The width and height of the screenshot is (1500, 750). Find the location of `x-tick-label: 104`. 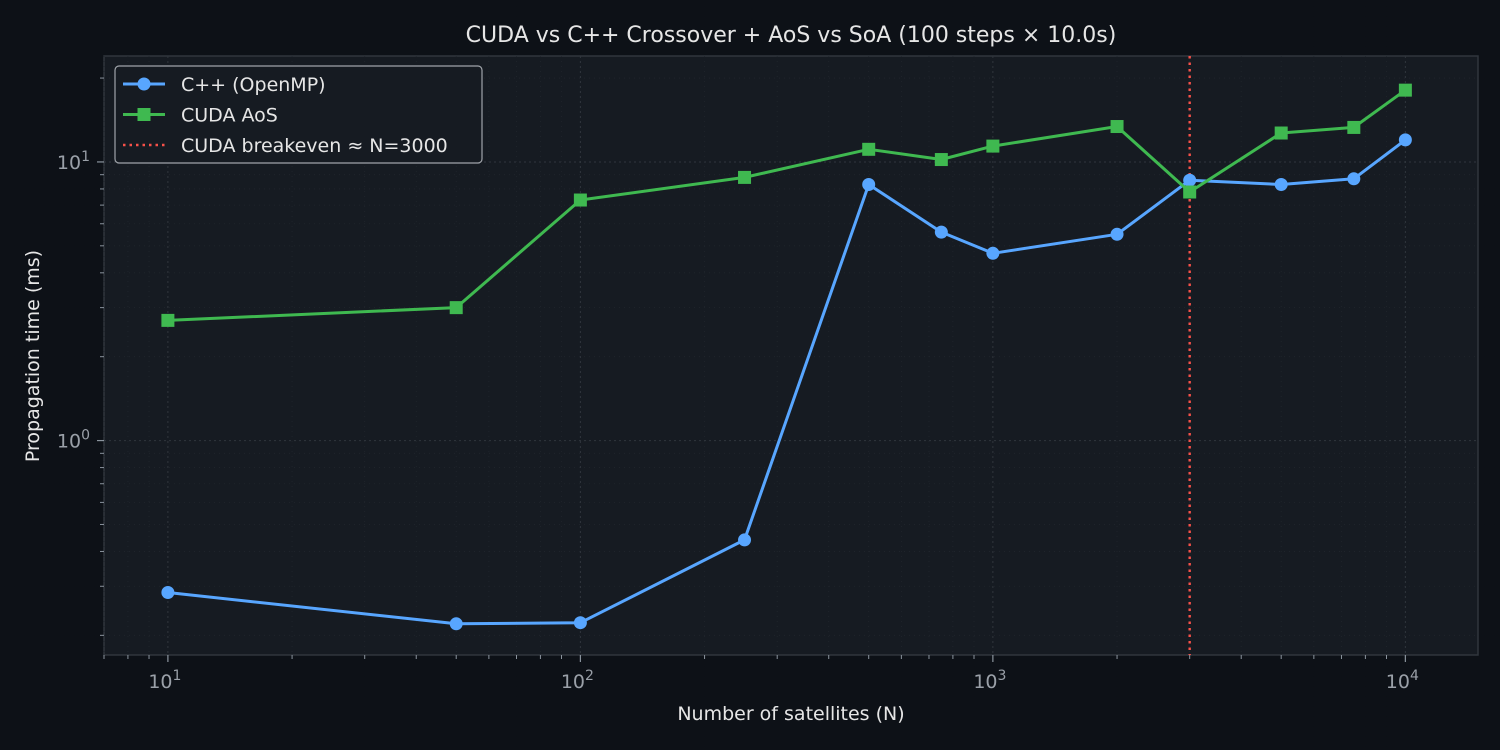

x-tick-label: 104 is located at coordinates (1402, 680).